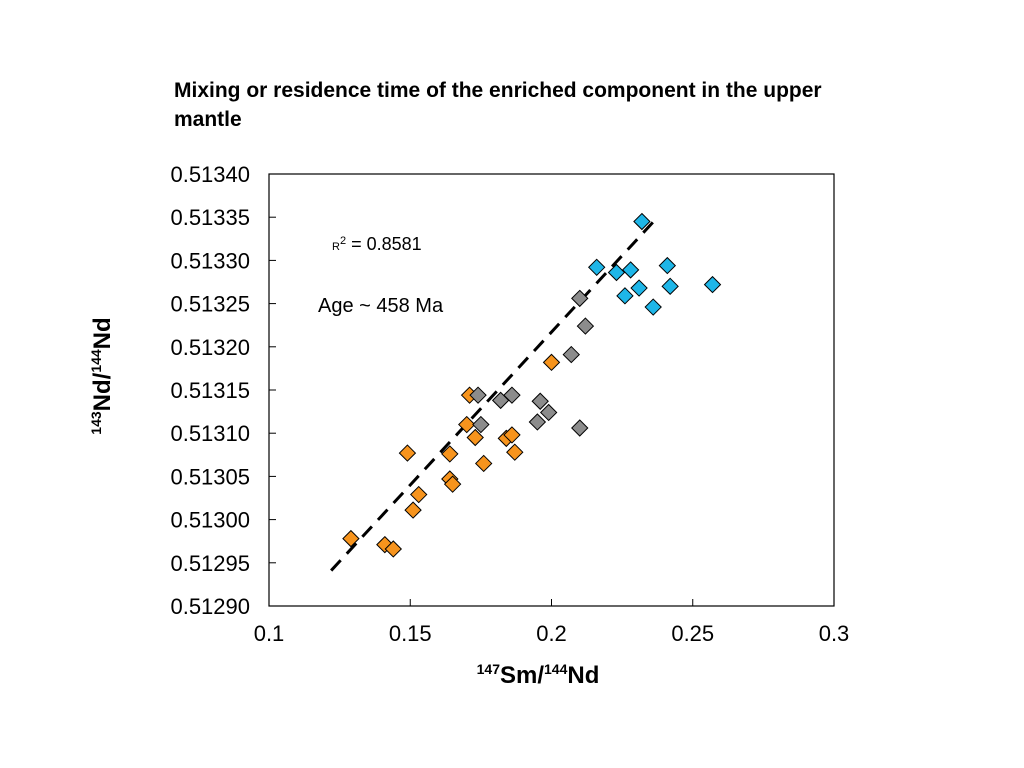 This screenshot has width=1024, height=768. What do you see at coordinates (96, 361) in the screenshot?
I see `y-axis-sup2: 144` at bounding box center [96, 361].